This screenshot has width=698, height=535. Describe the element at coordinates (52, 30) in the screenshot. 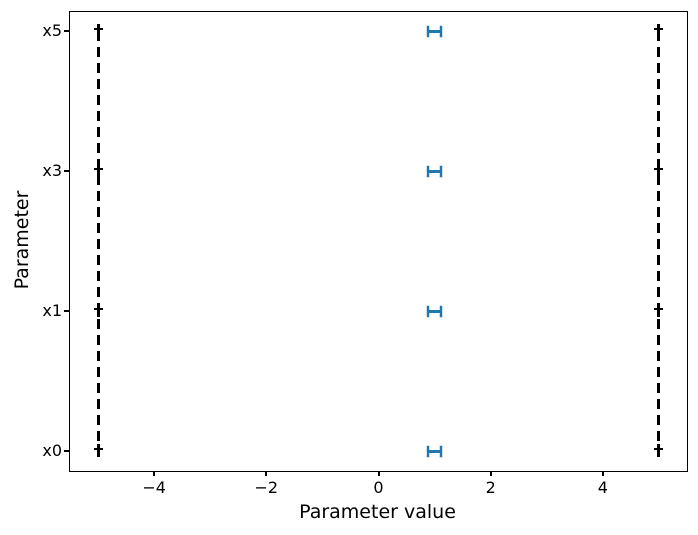

I see `y-tick-label: x5` at that location.